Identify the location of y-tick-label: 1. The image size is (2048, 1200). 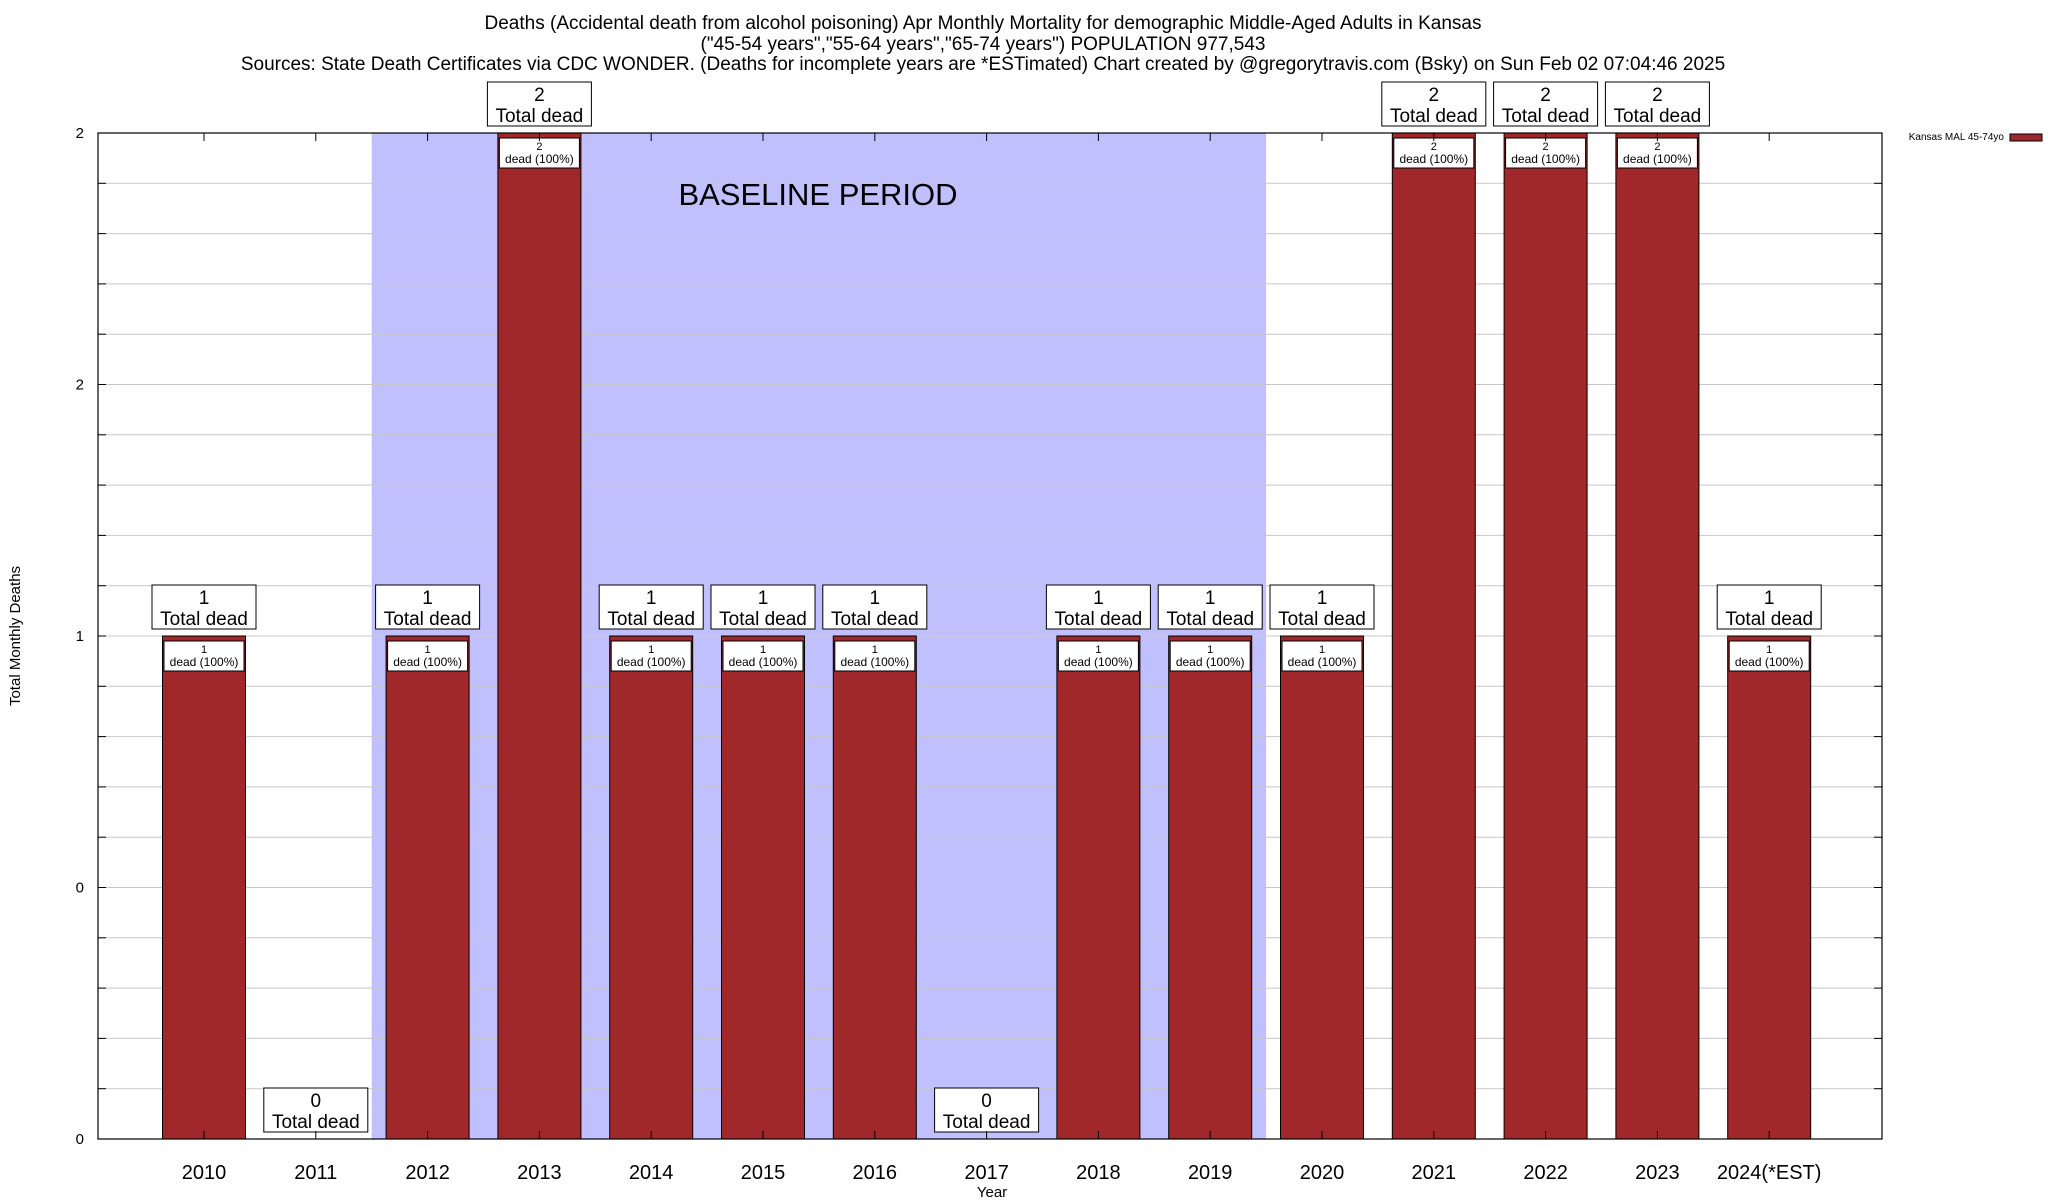
(80, 636).